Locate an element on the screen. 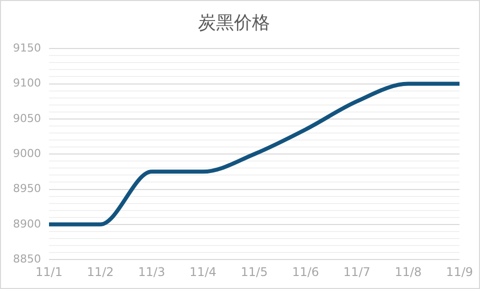  y-tick-label: 8950 is located at coordinates (26, 189).